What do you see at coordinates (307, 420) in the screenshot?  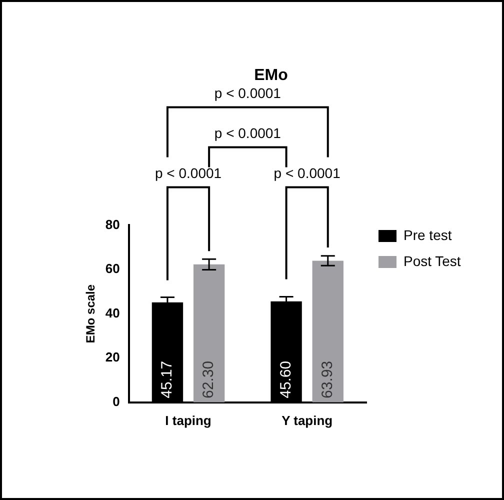 I see `x-tick-label: Y taping` at bounding box center [307, 420].